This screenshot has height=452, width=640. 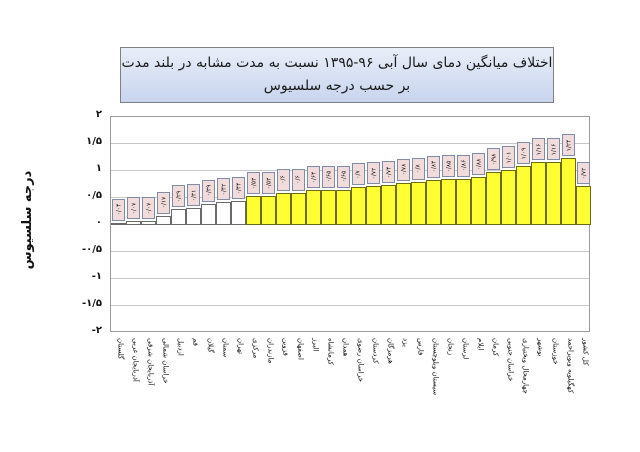 What do you see at coordinates (523, 153) in the screenshot?
I see `data-label: ۱/۰۹` at bounding box center [523, 153].